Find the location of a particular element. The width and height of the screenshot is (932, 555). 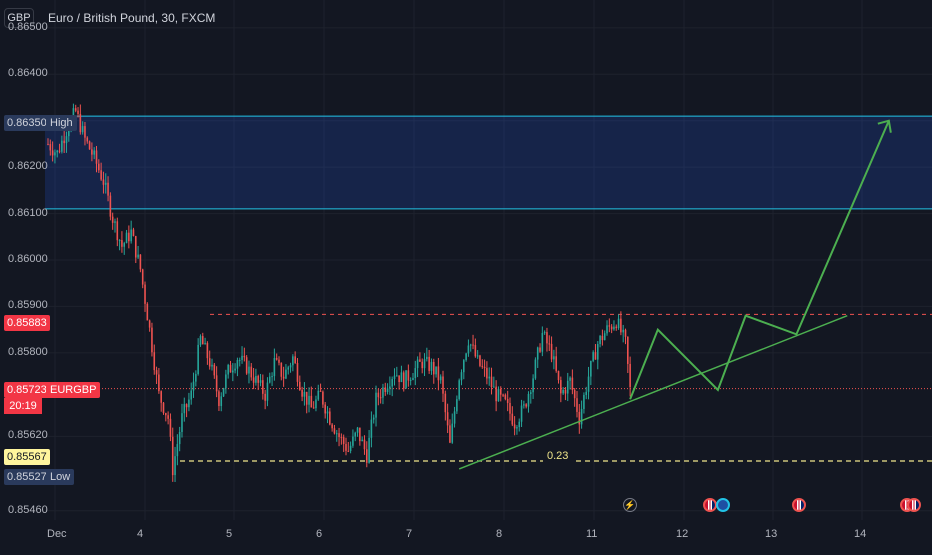

symbol-legend: Euro / British Pound, 30, FXCM is located at coordinates (132, 18).